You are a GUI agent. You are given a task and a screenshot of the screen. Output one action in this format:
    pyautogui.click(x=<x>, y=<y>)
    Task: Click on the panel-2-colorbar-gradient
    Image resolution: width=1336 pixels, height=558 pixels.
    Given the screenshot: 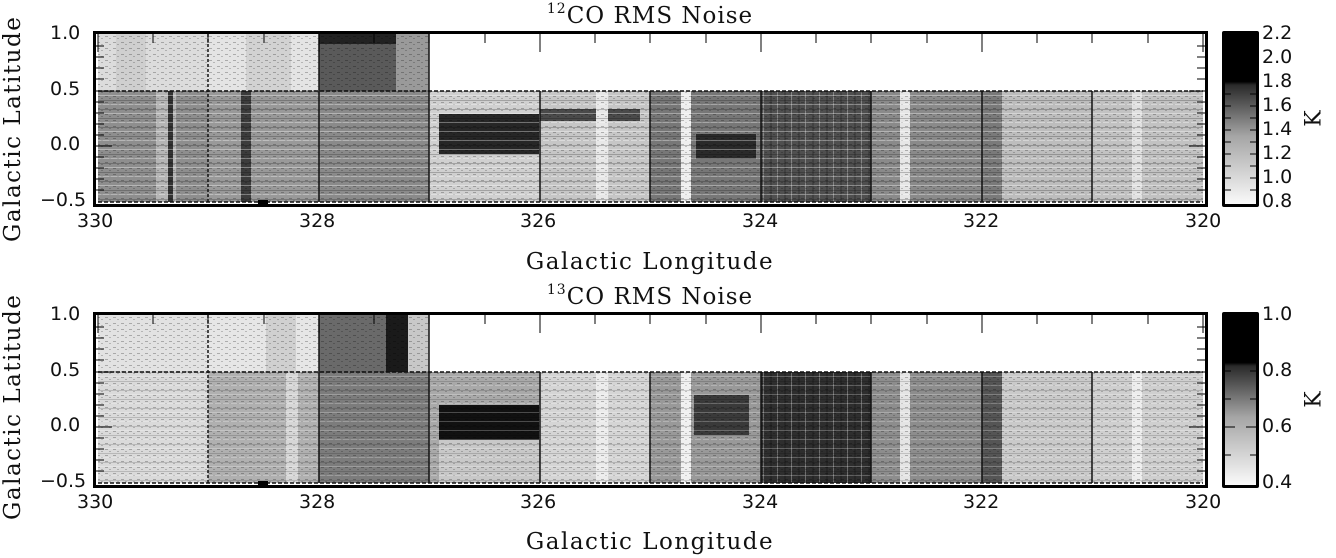 What is the action you would take?
    pyautogui.click(x=1240, y=400)
    